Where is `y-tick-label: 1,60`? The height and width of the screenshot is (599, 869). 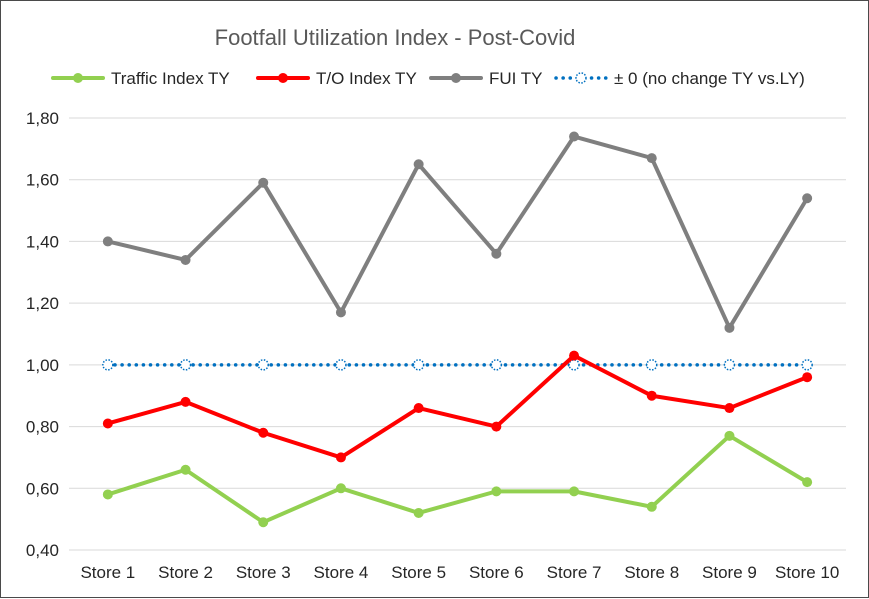
y-tick-label: 1,60 is located at coordinates (42, 180).